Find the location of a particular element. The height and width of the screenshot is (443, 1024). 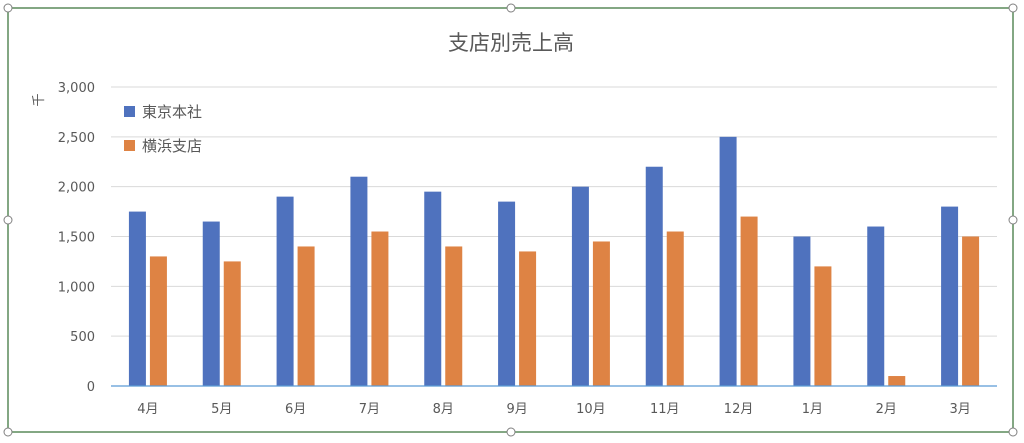

y-tick-label: 1,000 is located at coordinates (76, 287).